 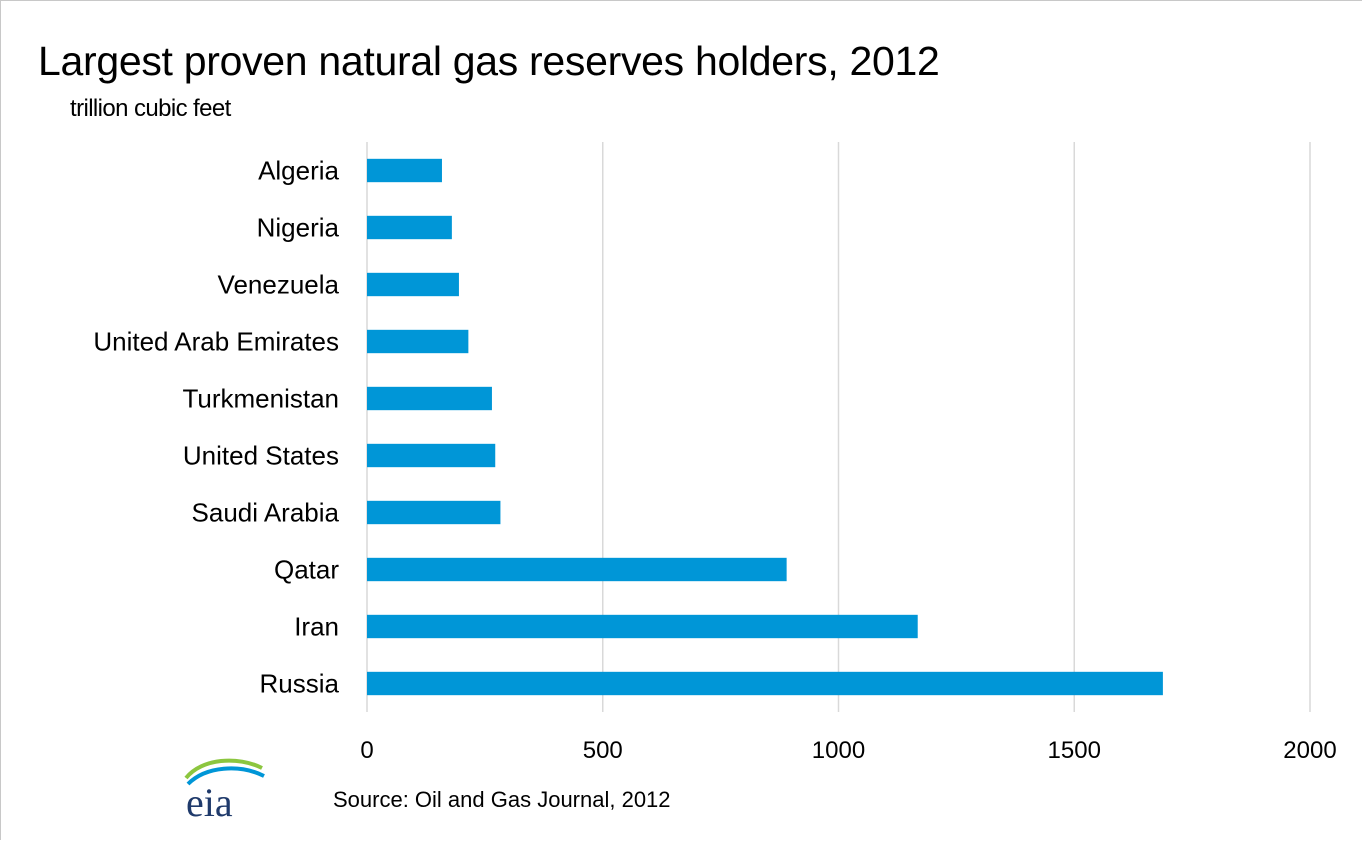 What do you see at coordinates (261, 456) in the screenshot?
I see `category-label: United States` at bounding box center [261, 456].